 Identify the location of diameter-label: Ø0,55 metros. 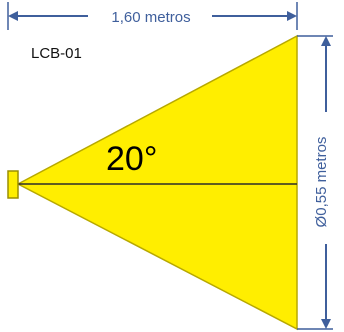
(321, 182).